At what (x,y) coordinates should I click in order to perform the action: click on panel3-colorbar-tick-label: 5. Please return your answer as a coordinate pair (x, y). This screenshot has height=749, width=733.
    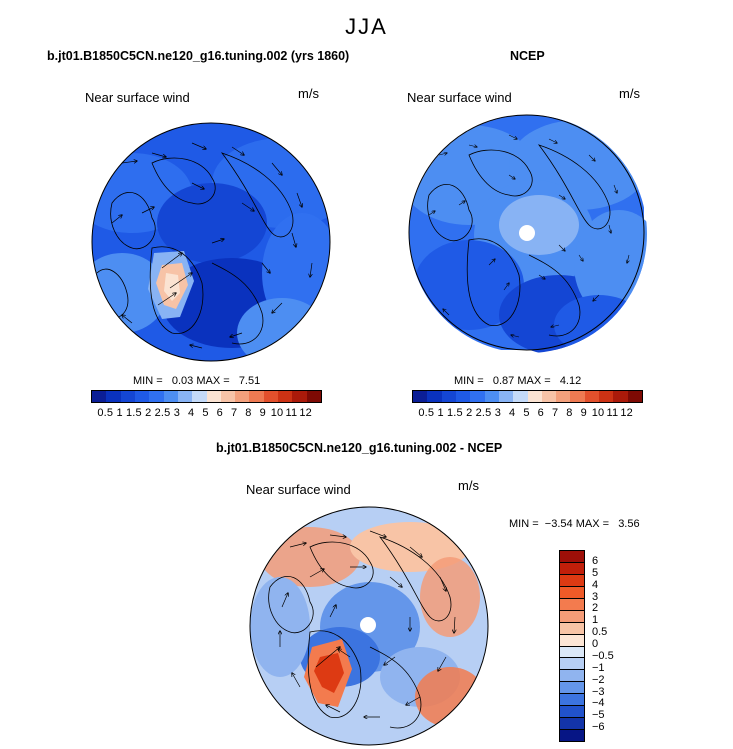
    Looking at the image, I should click on (595, 572).